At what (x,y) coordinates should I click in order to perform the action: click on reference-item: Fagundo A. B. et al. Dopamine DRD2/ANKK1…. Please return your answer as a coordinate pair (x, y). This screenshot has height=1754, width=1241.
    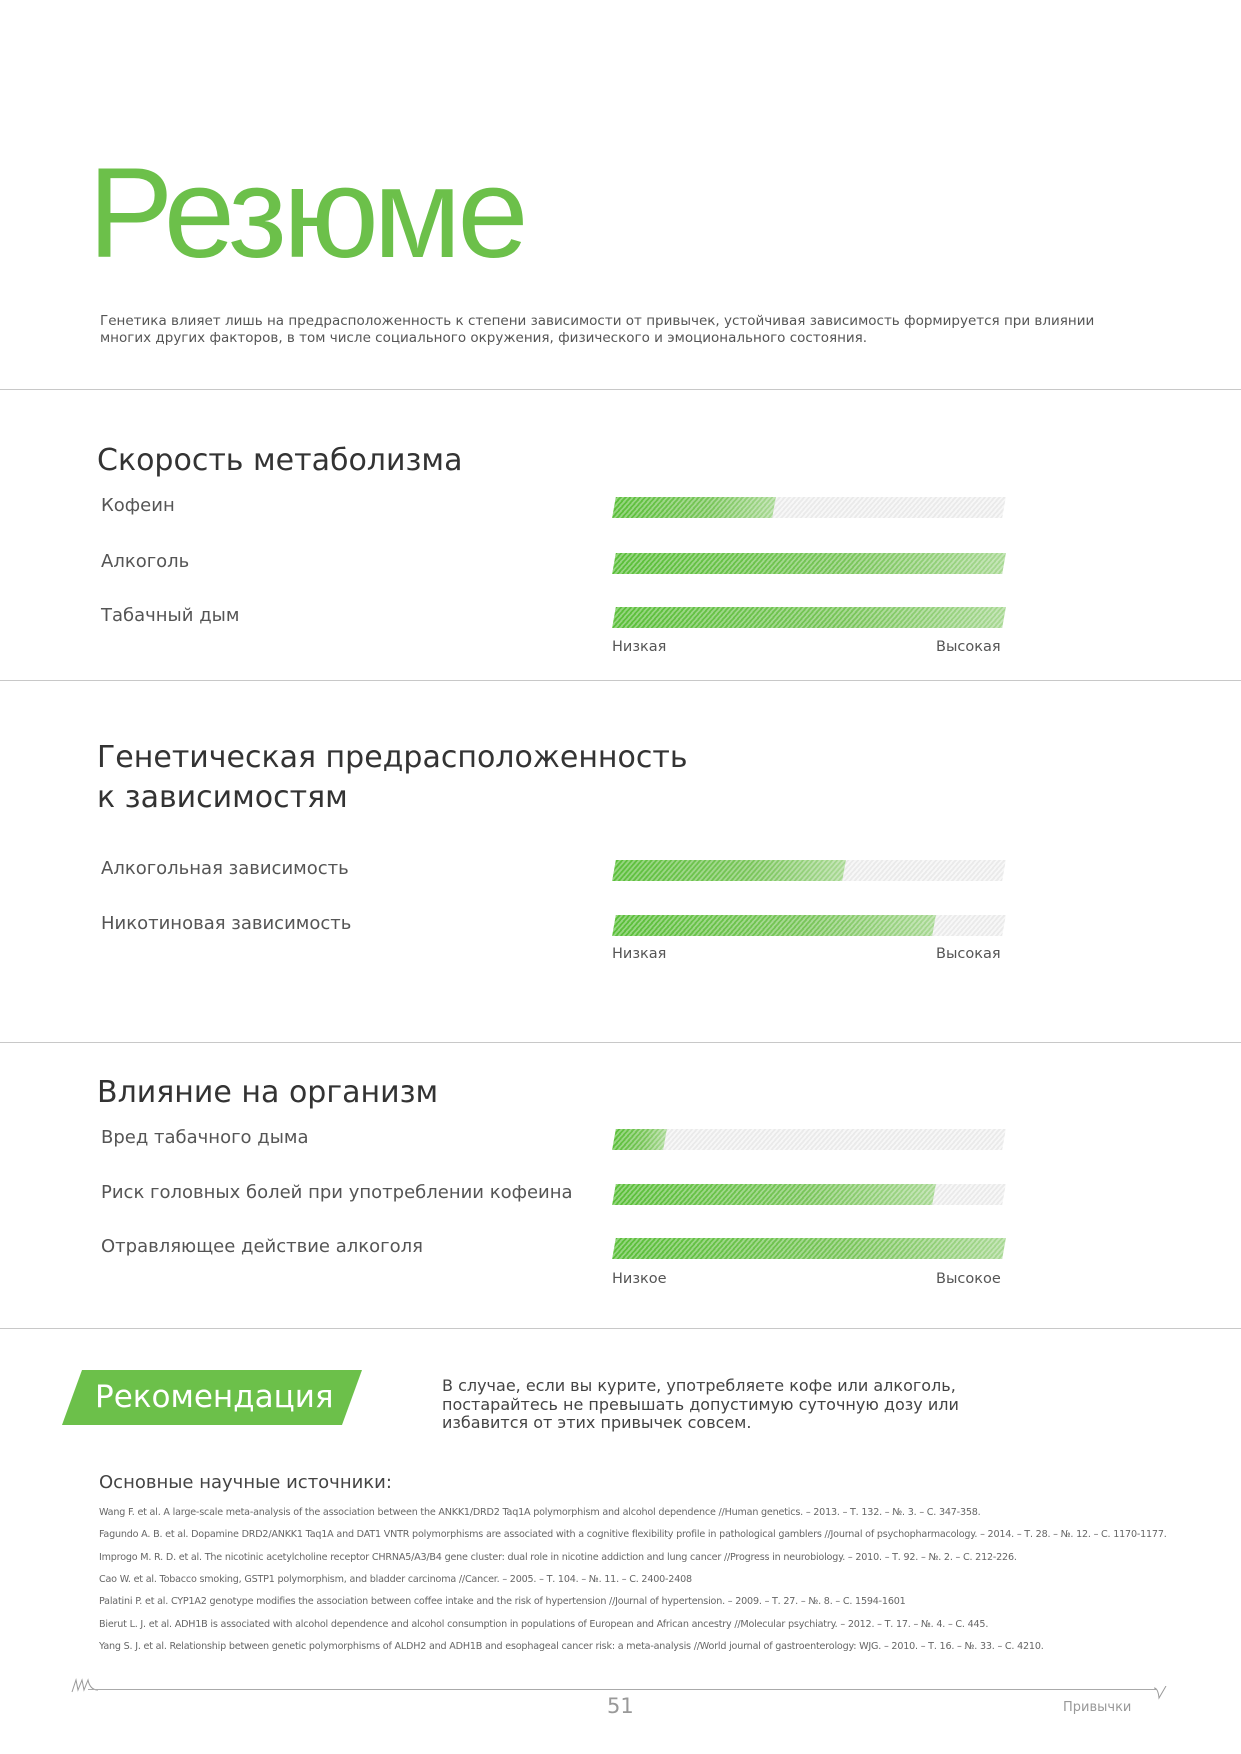
    Looking at the image, I should click on (633, 1535).